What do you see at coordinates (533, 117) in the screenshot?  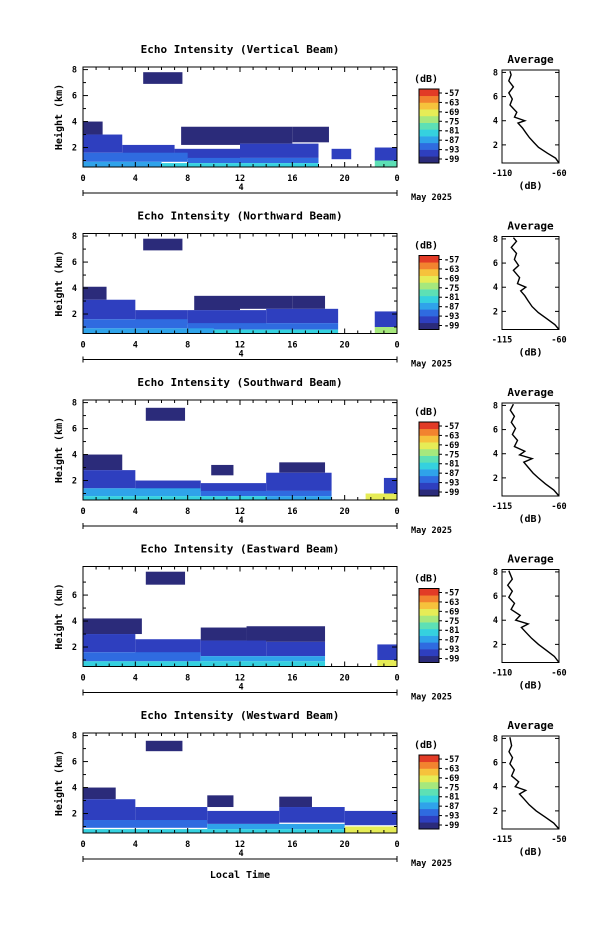 I see `average-profile-line` at bounding box center [533, 117].